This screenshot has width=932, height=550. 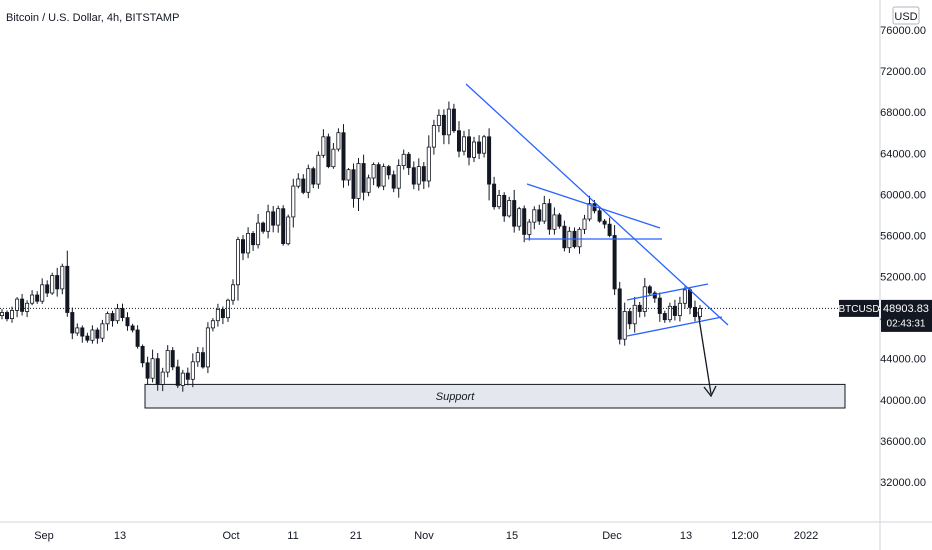 I want to click on projection-arrow-head, so click(x=710, y=391).